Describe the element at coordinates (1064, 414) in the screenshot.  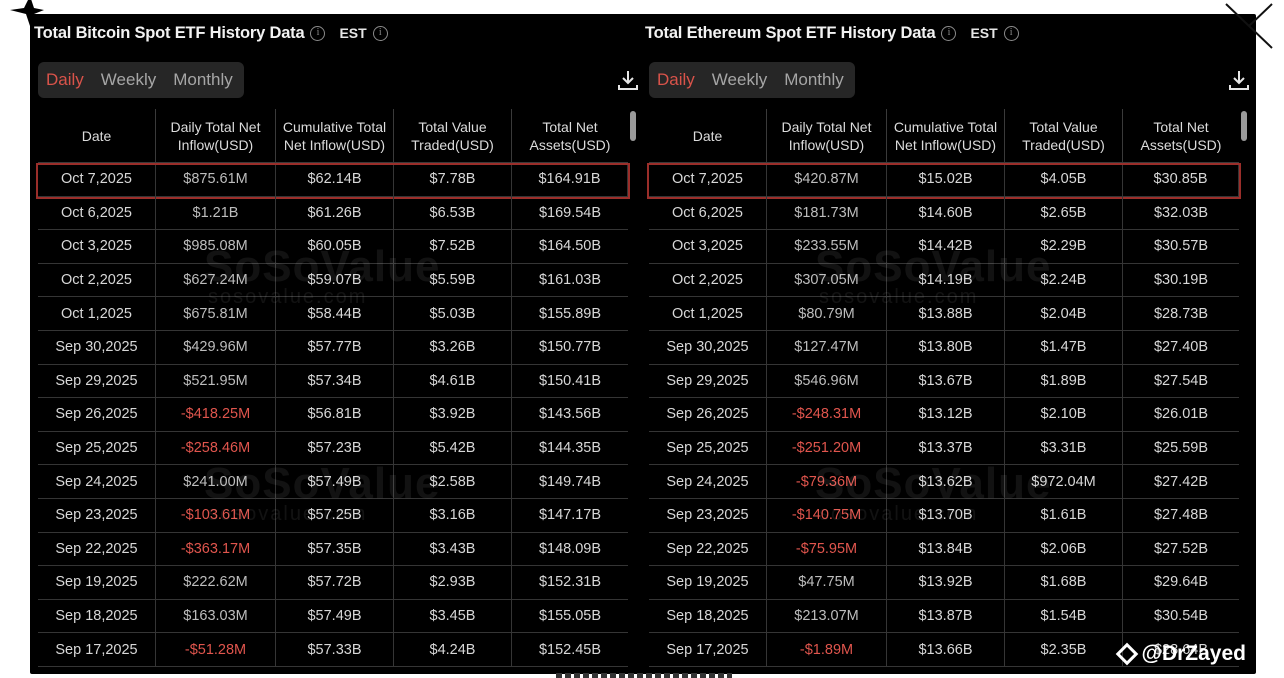
I see `table-cell: $2.10B` at that location.